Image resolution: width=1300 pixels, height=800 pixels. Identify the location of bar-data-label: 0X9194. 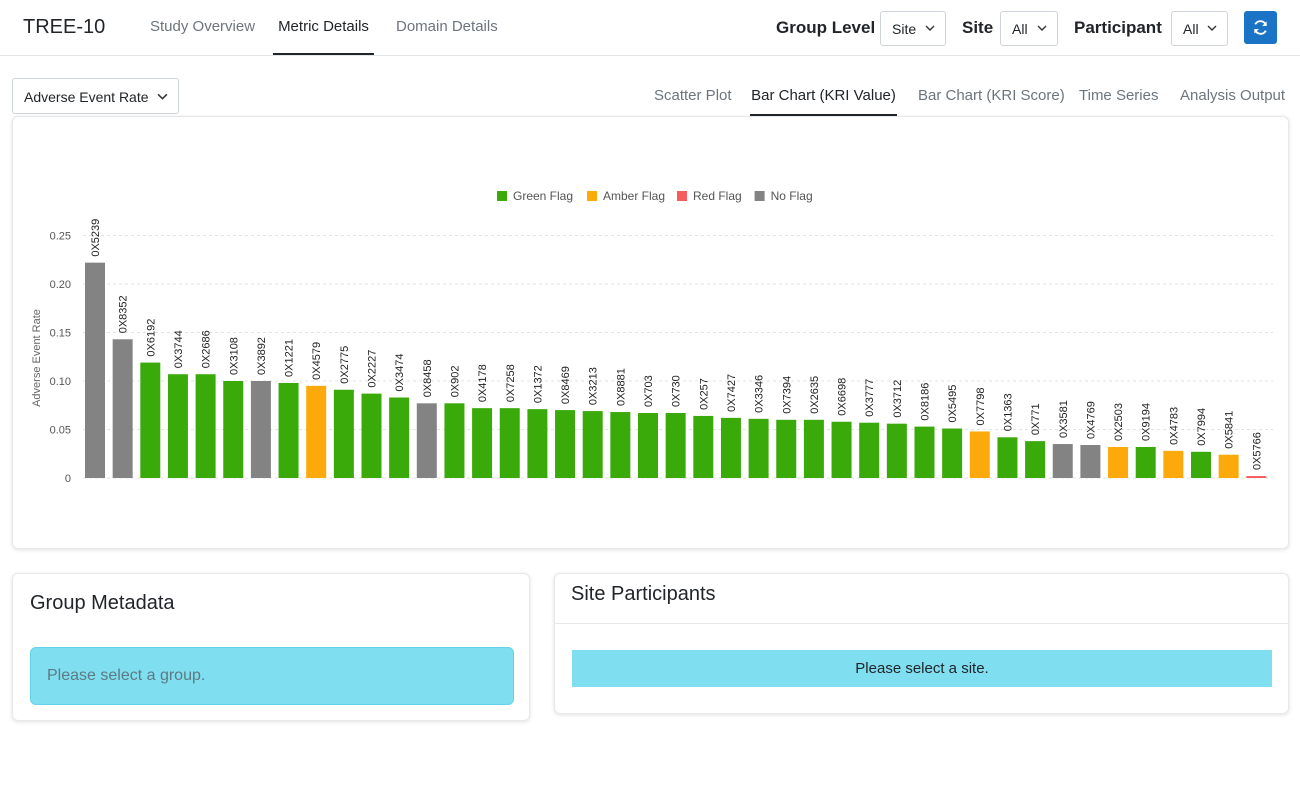
(1147, 422).